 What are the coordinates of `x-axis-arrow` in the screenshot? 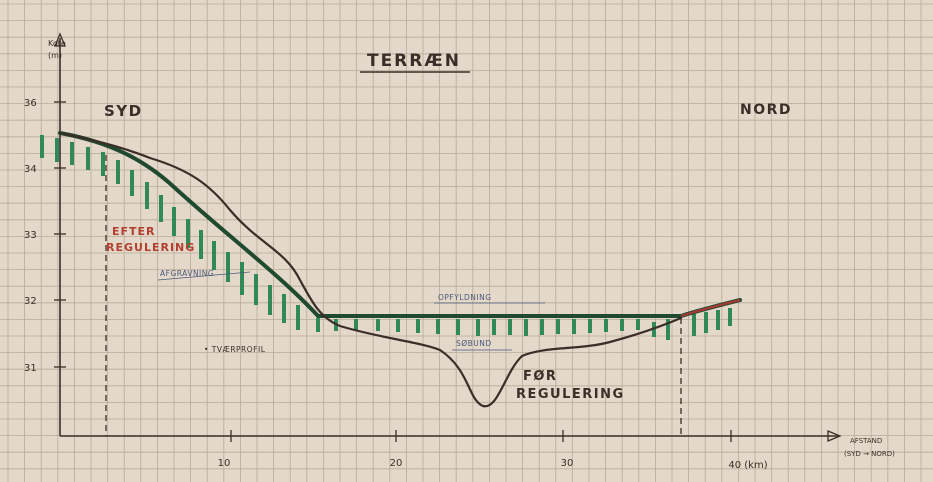 It's located at (834, 436).